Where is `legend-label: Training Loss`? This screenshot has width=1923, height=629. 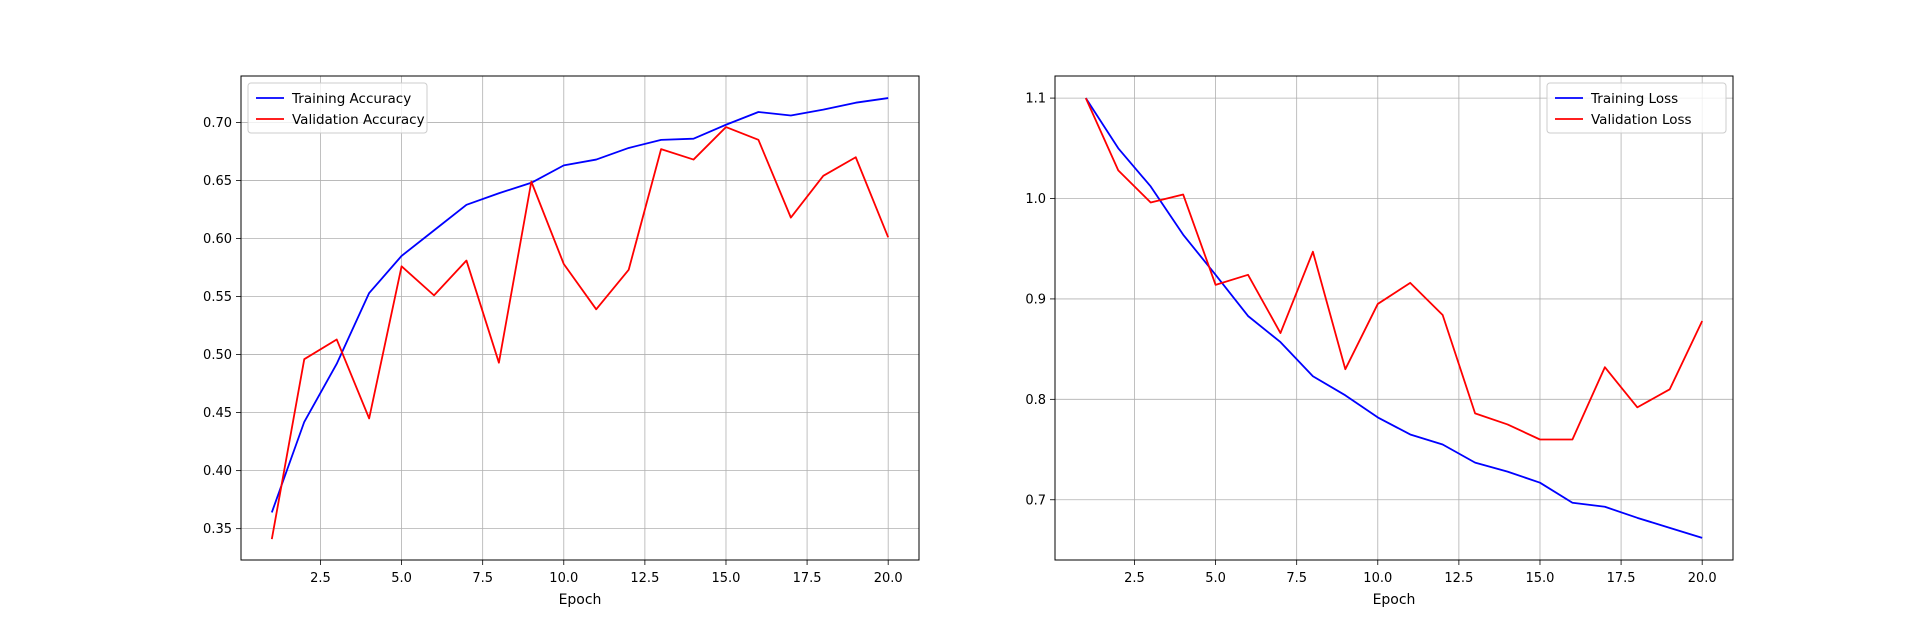
legend-label: Training Loss is located at coordinates (1634, 99).